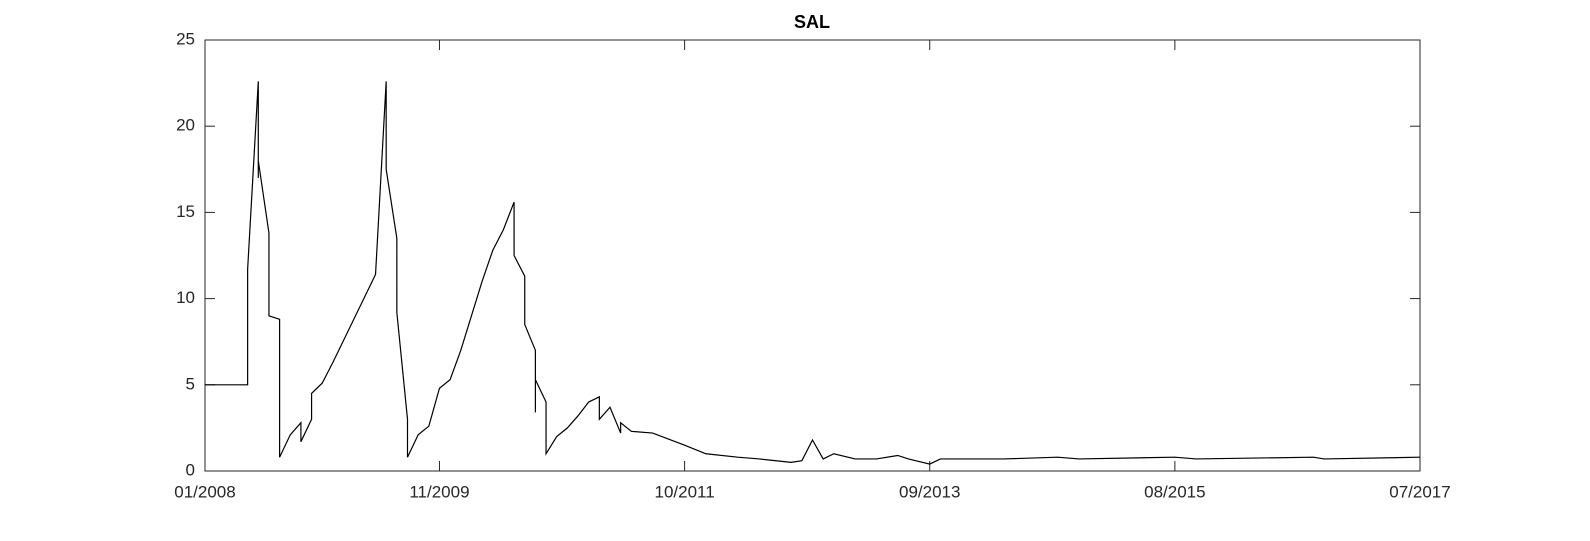  Describe the element at coordinates (204, 491) in the screenshot. I see `x-tick-label: 01/2008` at that location.